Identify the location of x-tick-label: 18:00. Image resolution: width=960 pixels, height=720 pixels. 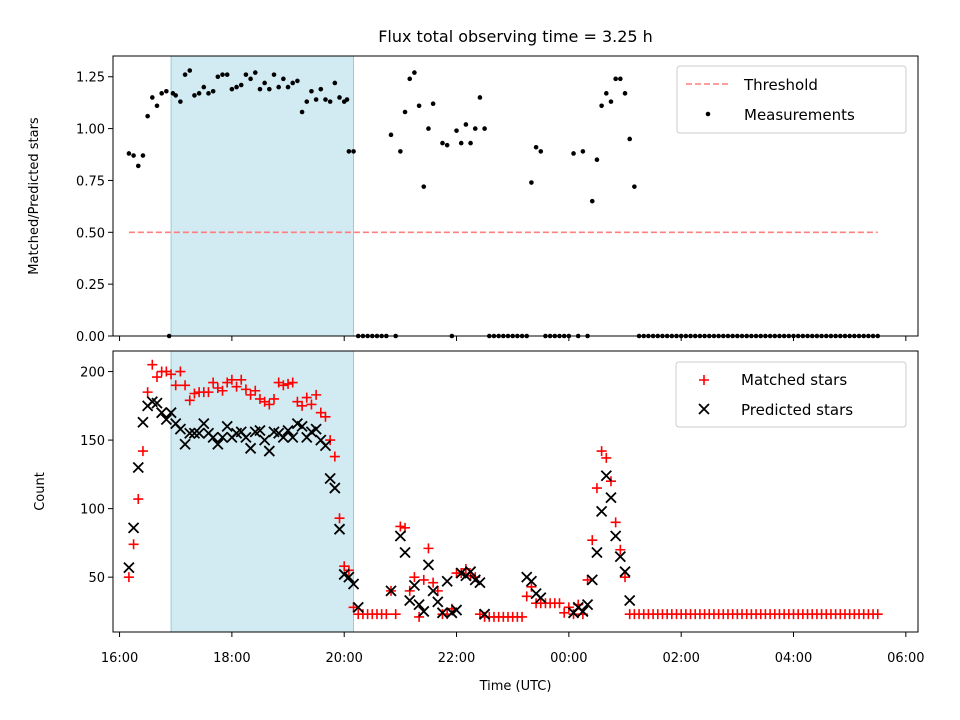
(231, 658).